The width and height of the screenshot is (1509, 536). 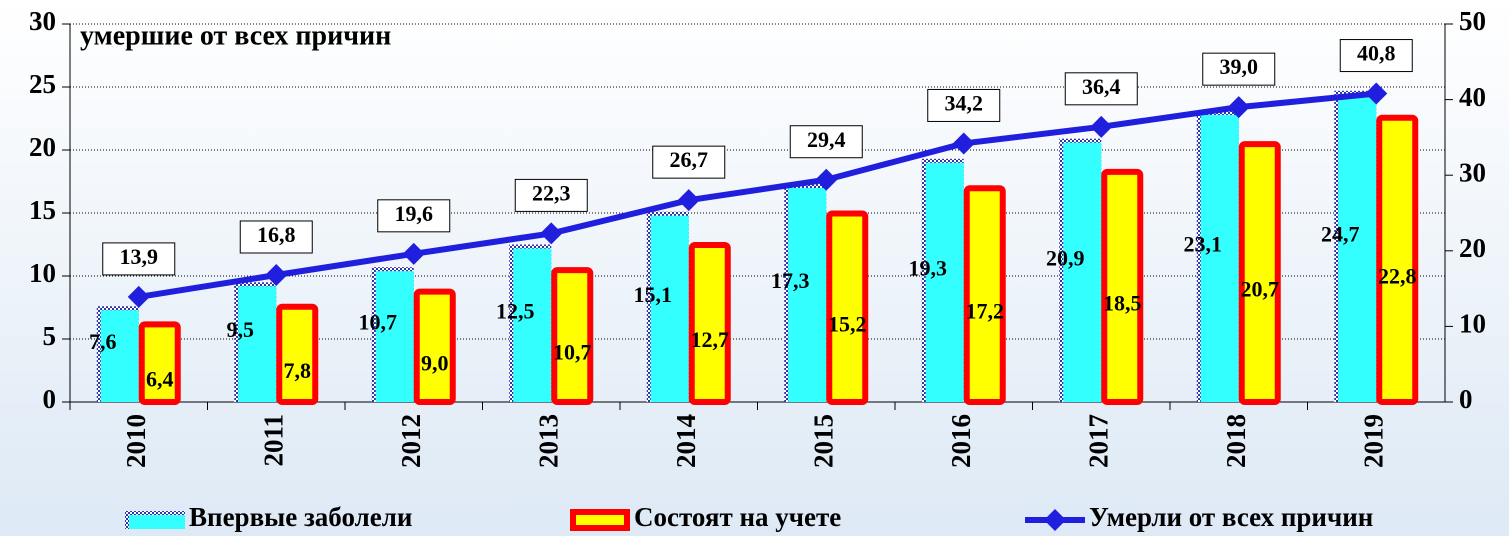 I want to click on x-tick-label: 2014, so click(x=686, y=441).